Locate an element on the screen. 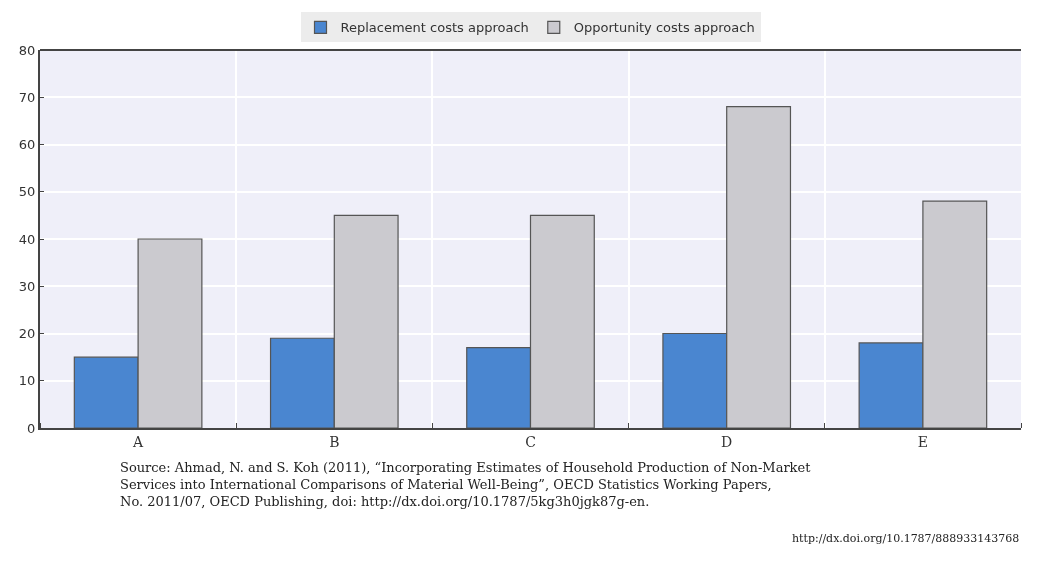  legend-label: Replacement costs approach is located at coordinates (434, 28).